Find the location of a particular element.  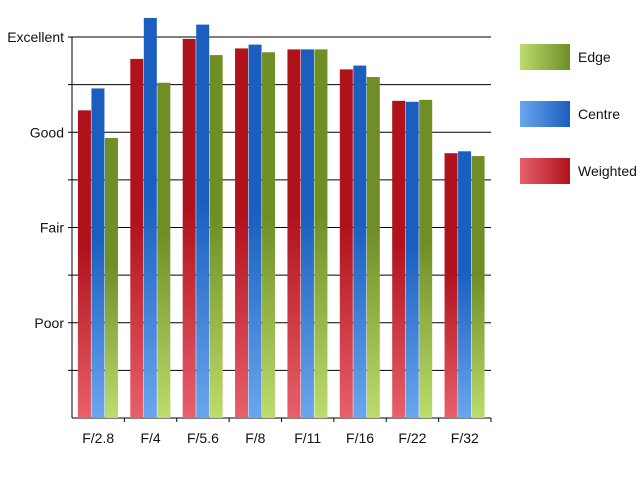

x-tick-label-f-2-8: F/2.8 is located at coordinates (98, 438).